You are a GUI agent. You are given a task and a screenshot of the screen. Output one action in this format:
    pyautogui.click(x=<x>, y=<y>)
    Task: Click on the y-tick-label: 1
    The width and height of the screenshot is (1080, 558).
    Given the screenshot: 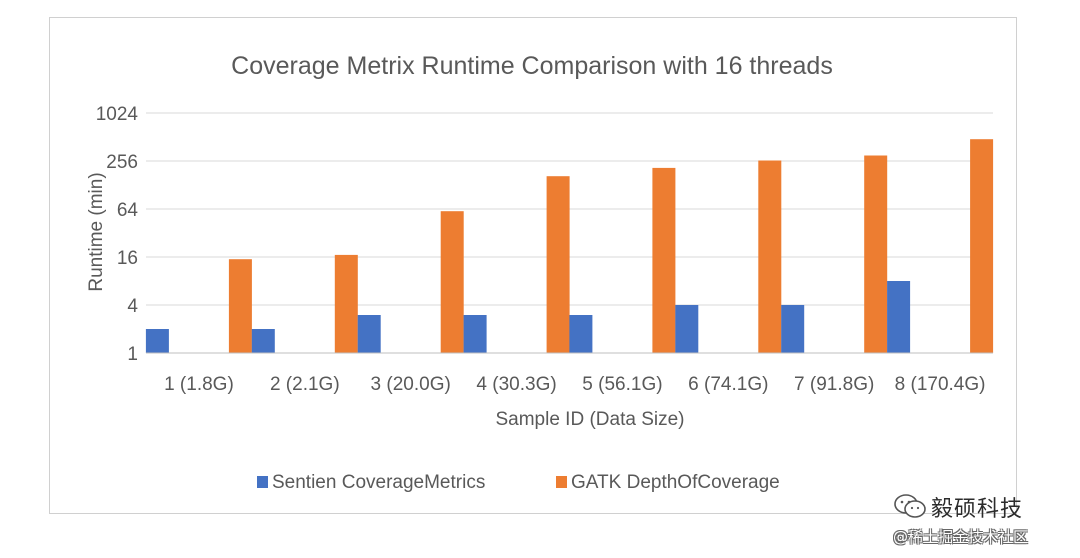 What is the action you would take?
    pyautogui.click(x=132, y=354)
    